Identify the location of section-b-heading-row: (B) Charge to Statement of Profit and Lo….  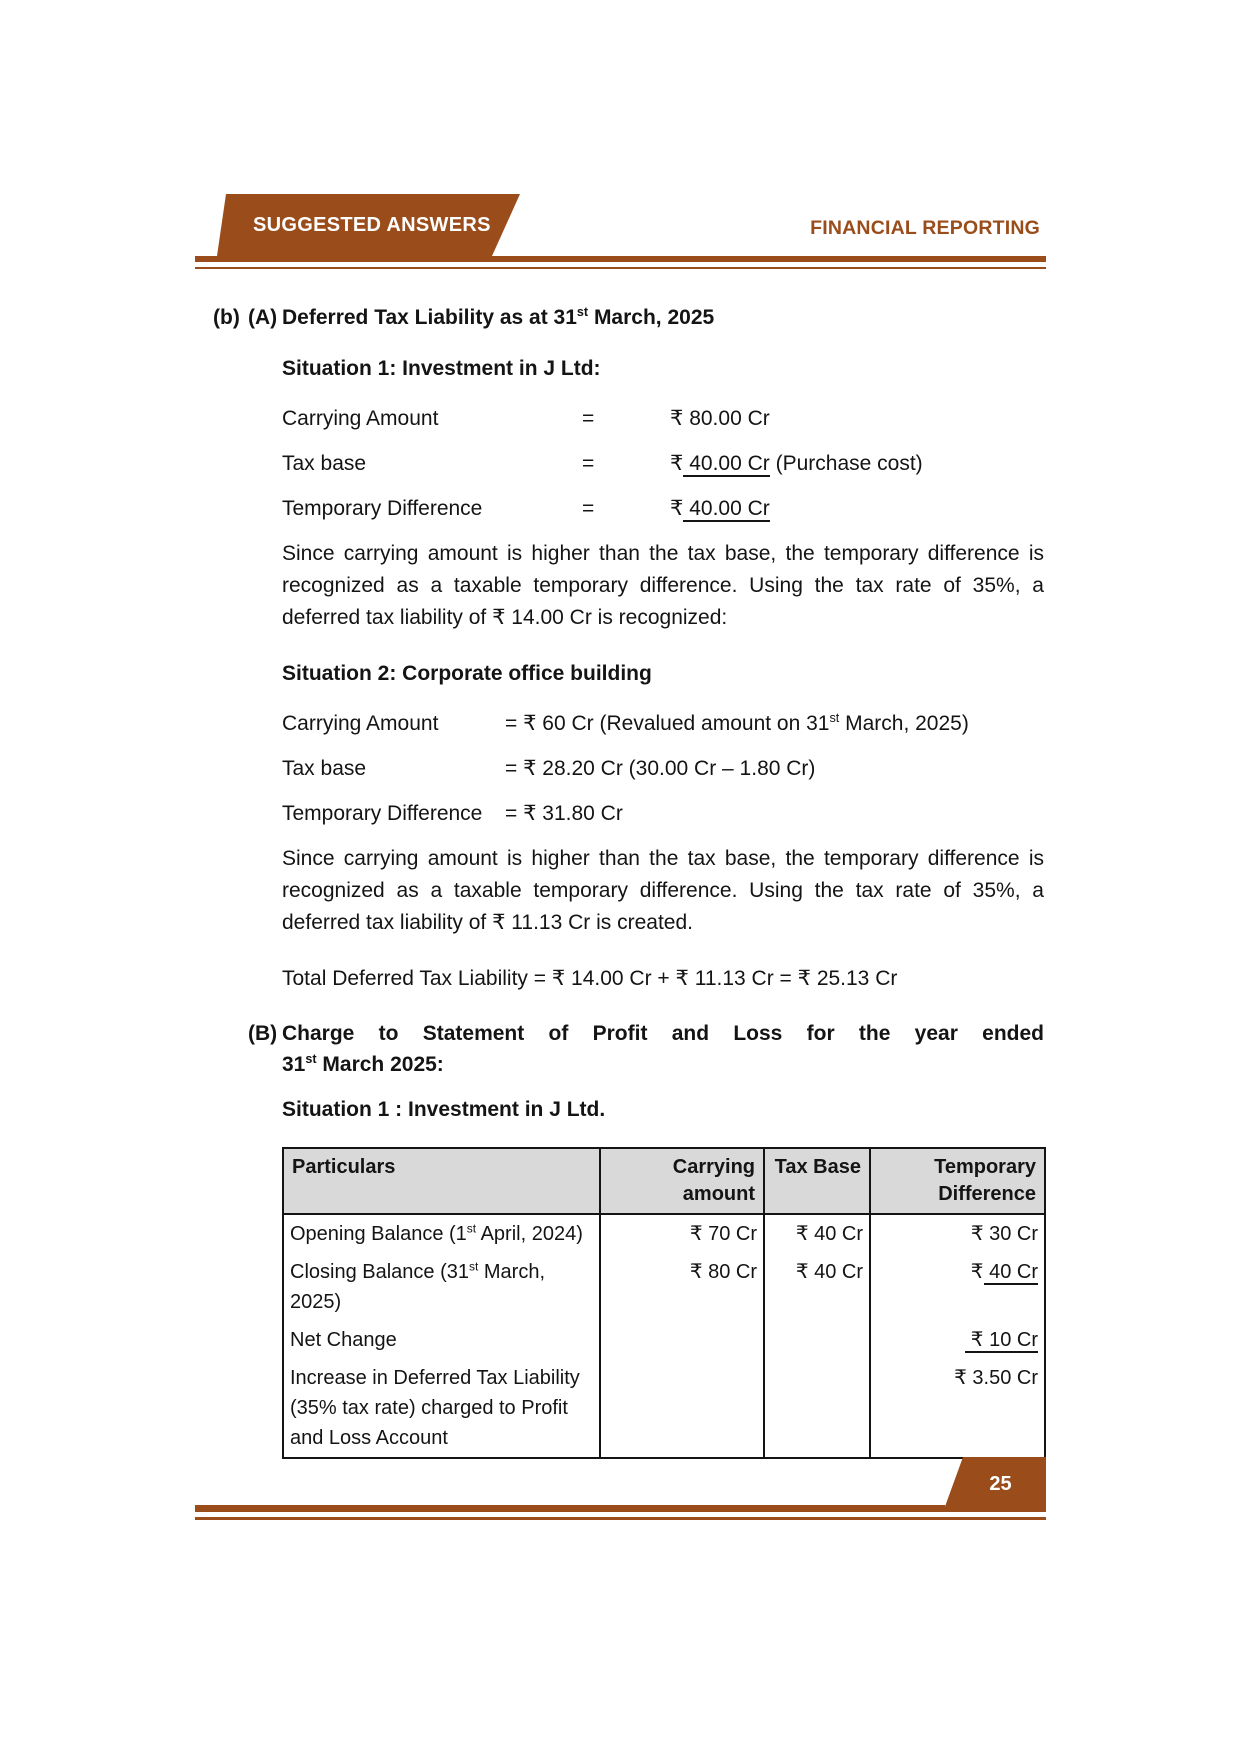
(628, 1049).